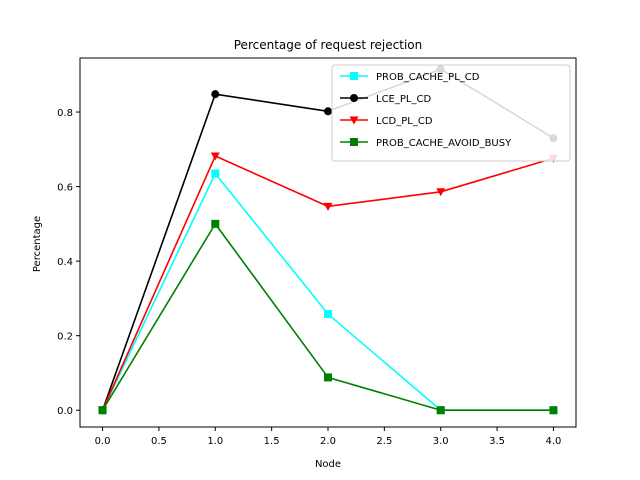 The width and height of the screenshot is (640, 480). Describe the element at coordinates (328, 441) in the screenshot. I see `x-tick-label: 2.0` at that location.